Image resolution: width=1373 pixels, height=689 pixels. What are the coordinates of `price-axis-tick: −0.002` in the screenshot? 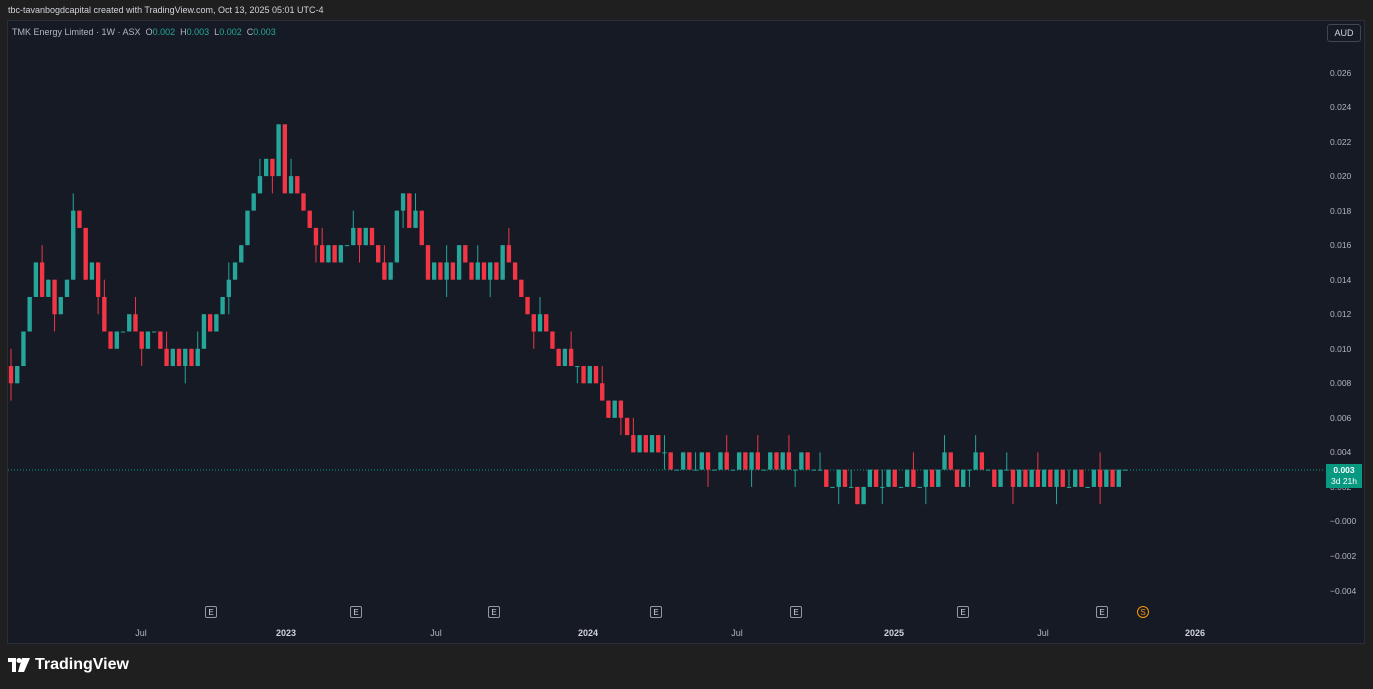 It's located at (1343, 555).